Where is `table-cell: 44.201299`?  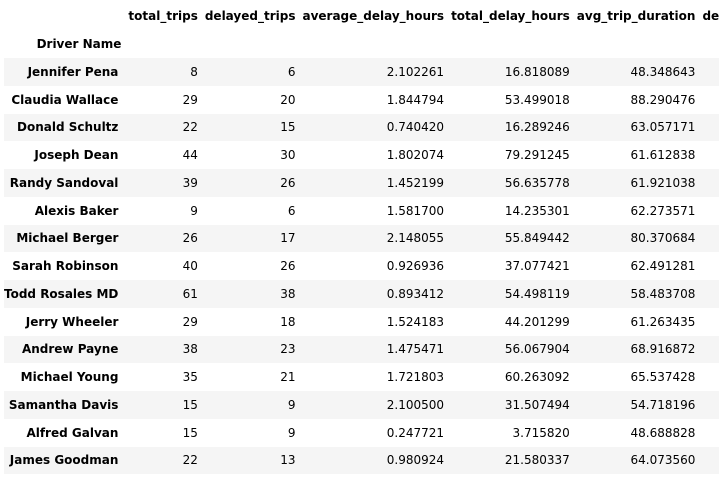 table-cell: 44.201299 is located at coordinates (537, 321).